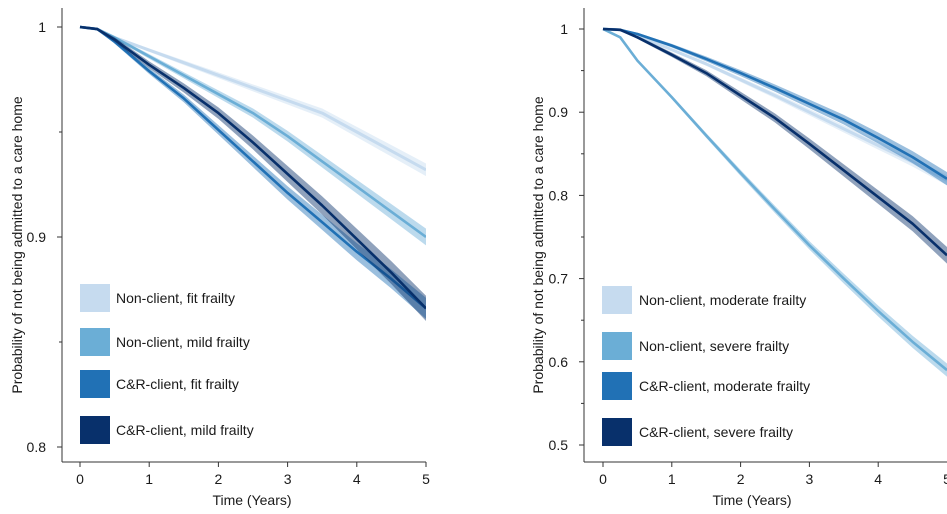 This screenshot has width=947, height=514. I want to click on panel-1-legend-label-3: C&R-client, fit frailty, so click(177, 384).